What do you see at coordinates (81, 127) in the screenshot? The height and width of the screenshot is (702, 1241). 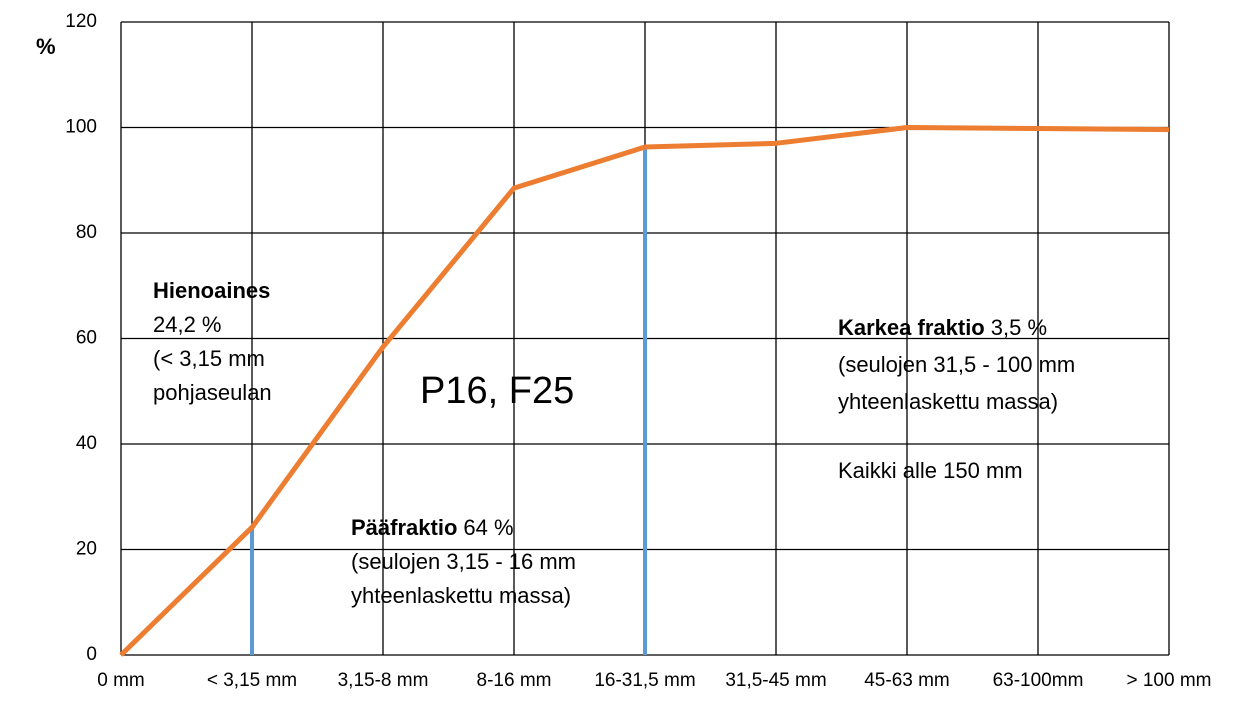 I see `y-tick-label: 100` at bounding box center [81, 127].